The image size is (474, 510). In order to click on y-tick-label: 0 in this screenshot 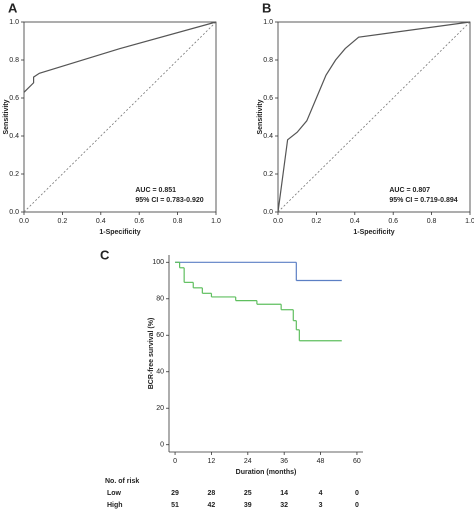, I will do `click(162, 445)`.